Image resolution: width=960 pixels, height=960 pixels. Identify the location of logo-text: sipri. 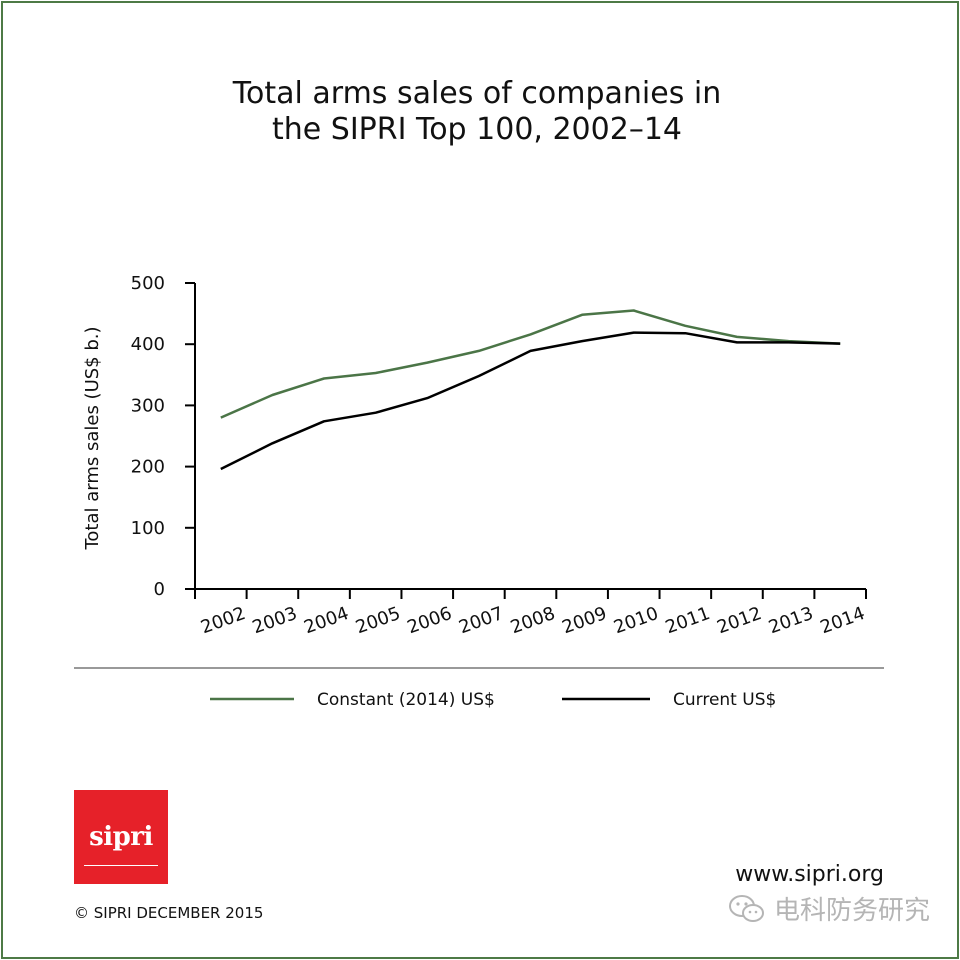
(121, 837).